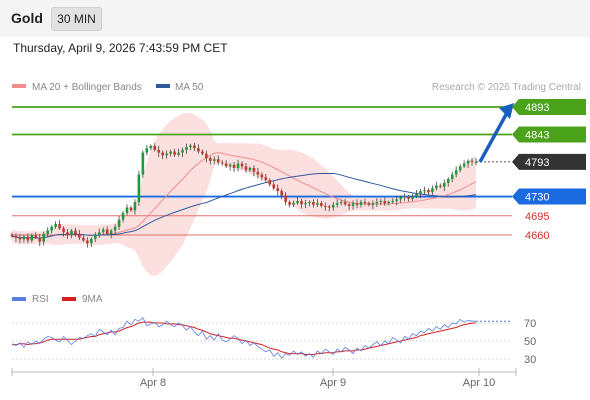  I want to click on ma9-legend-swatch, so click(69, 299).